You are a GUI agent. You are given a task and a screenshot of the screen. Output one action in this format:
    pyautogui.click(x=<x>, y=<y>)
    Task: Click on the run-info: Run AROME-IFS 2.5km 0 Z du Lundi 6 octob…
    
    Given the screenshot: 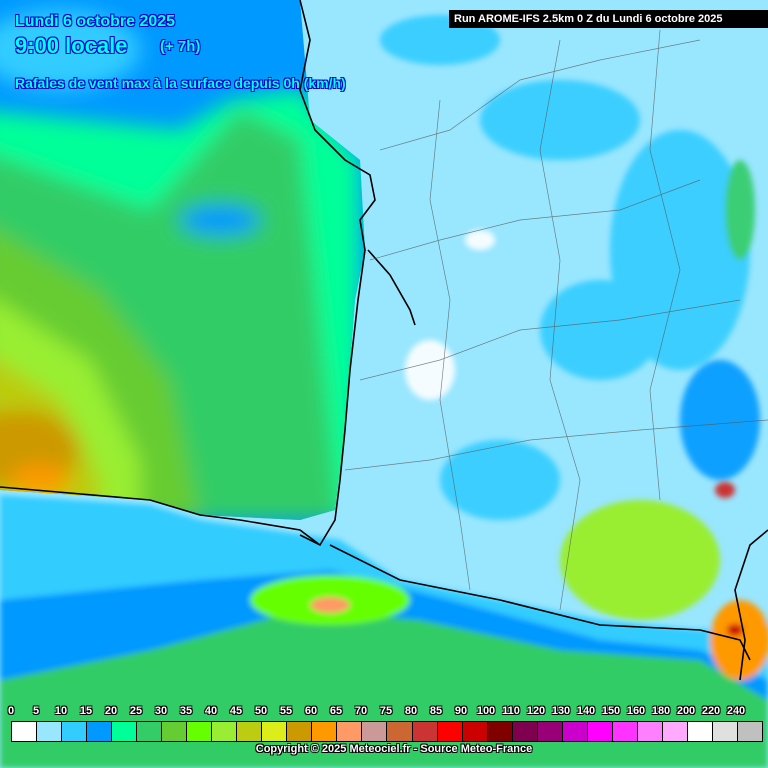 What is the action you would take?
    pyautogui.click(x=608, y=19)
    